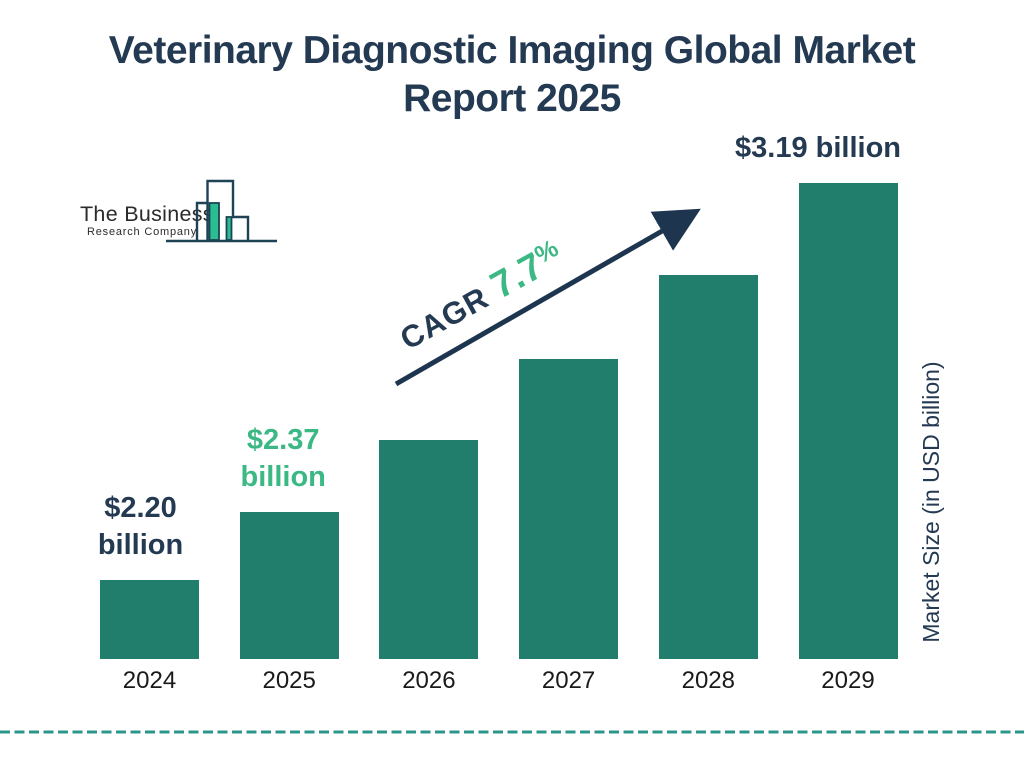 The image size is (1024, 768). Describe the element at coordinates (221, 211) in the screenshot. I see `logo-bar-chart-icon` at that location.